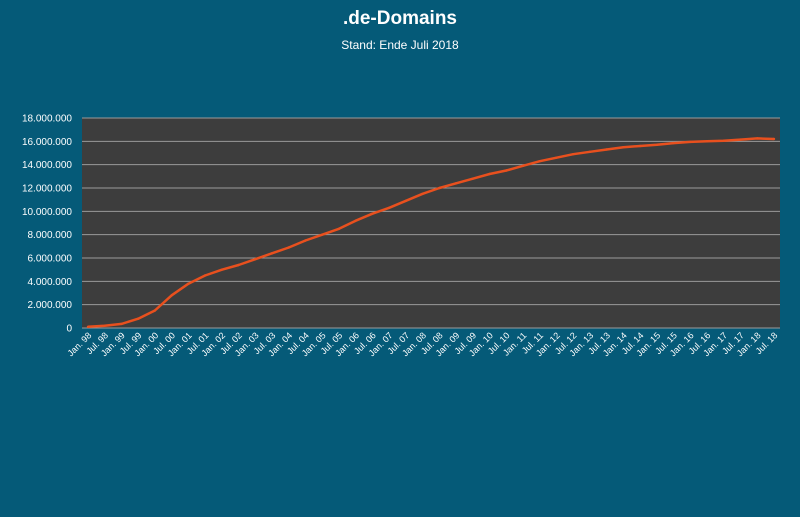 This screenshot has width=800, height=517. What do you see at coordinates (69, 329) in the screenshot?
I see `y-tick-label: 0` at bounding box center [69, 329].